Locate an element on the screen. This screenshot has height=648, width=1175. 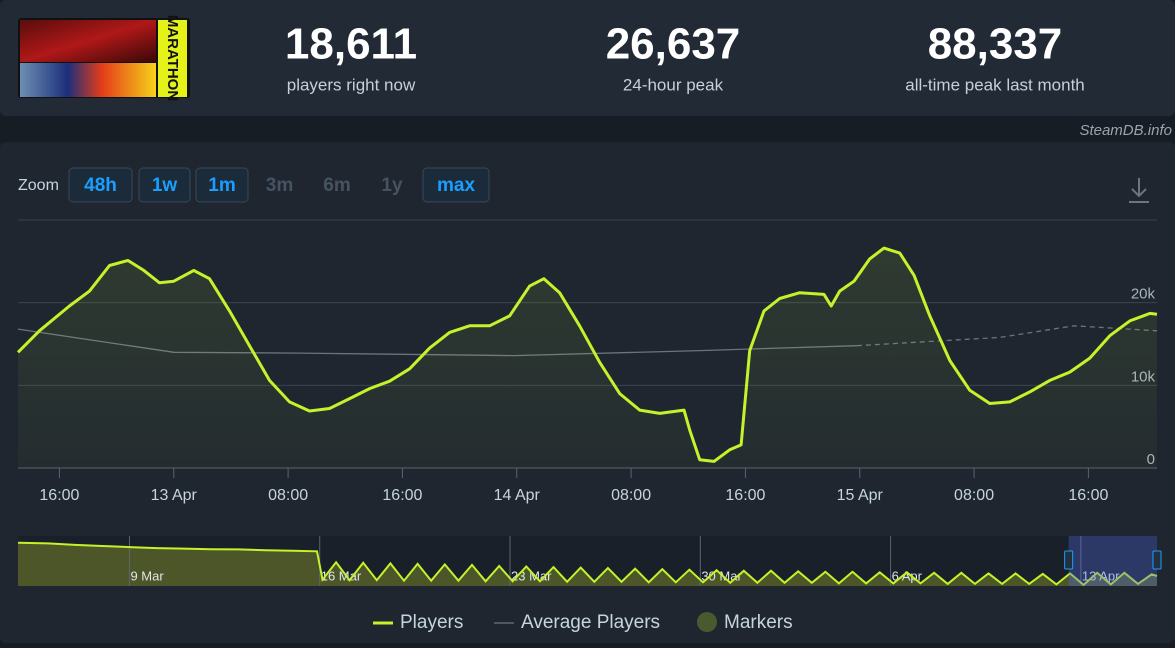
zoom-button-label: 3m is located at coordinates (279, 185).